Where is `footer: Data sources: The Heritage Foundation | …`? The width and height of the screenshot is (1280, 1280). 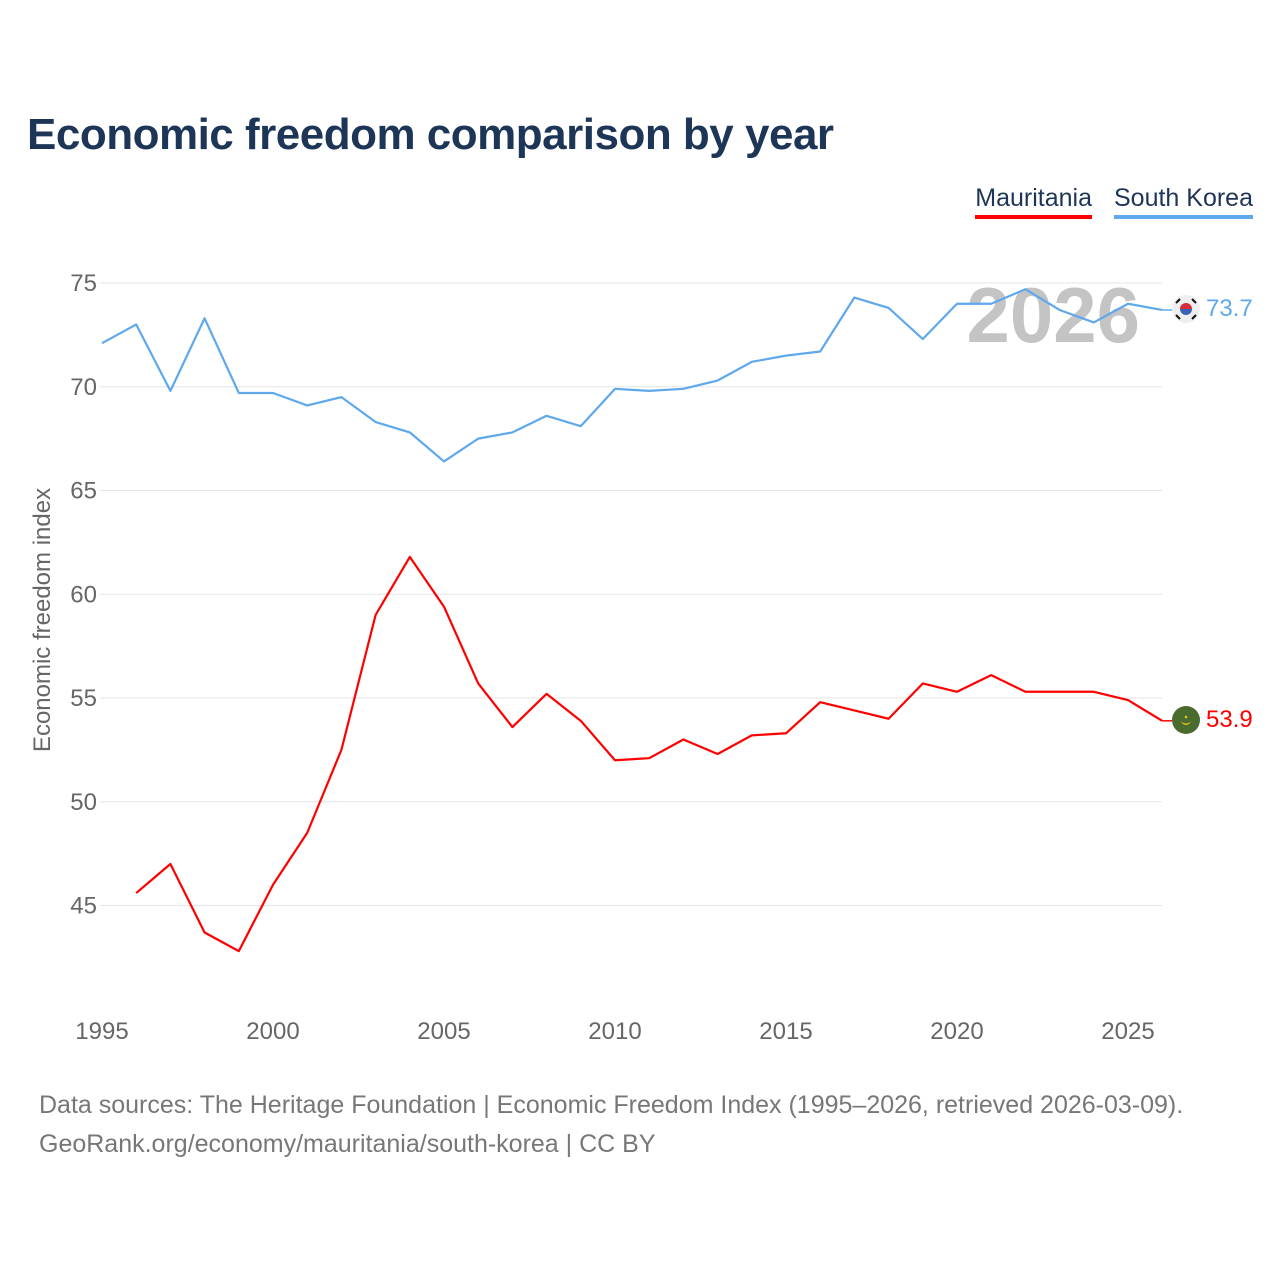
footer: Data sources: The Heritage Foundation | … is located at coordinates (611, 1125).